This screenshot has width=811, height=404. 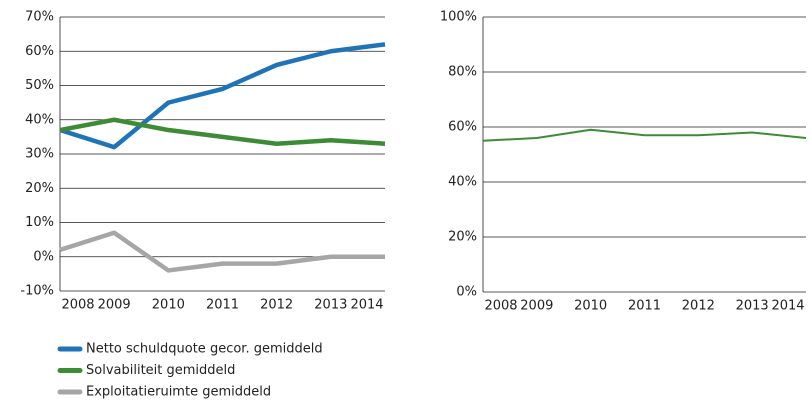 I want to click on y-tick-label: 50%, so click(x=39, y=85).